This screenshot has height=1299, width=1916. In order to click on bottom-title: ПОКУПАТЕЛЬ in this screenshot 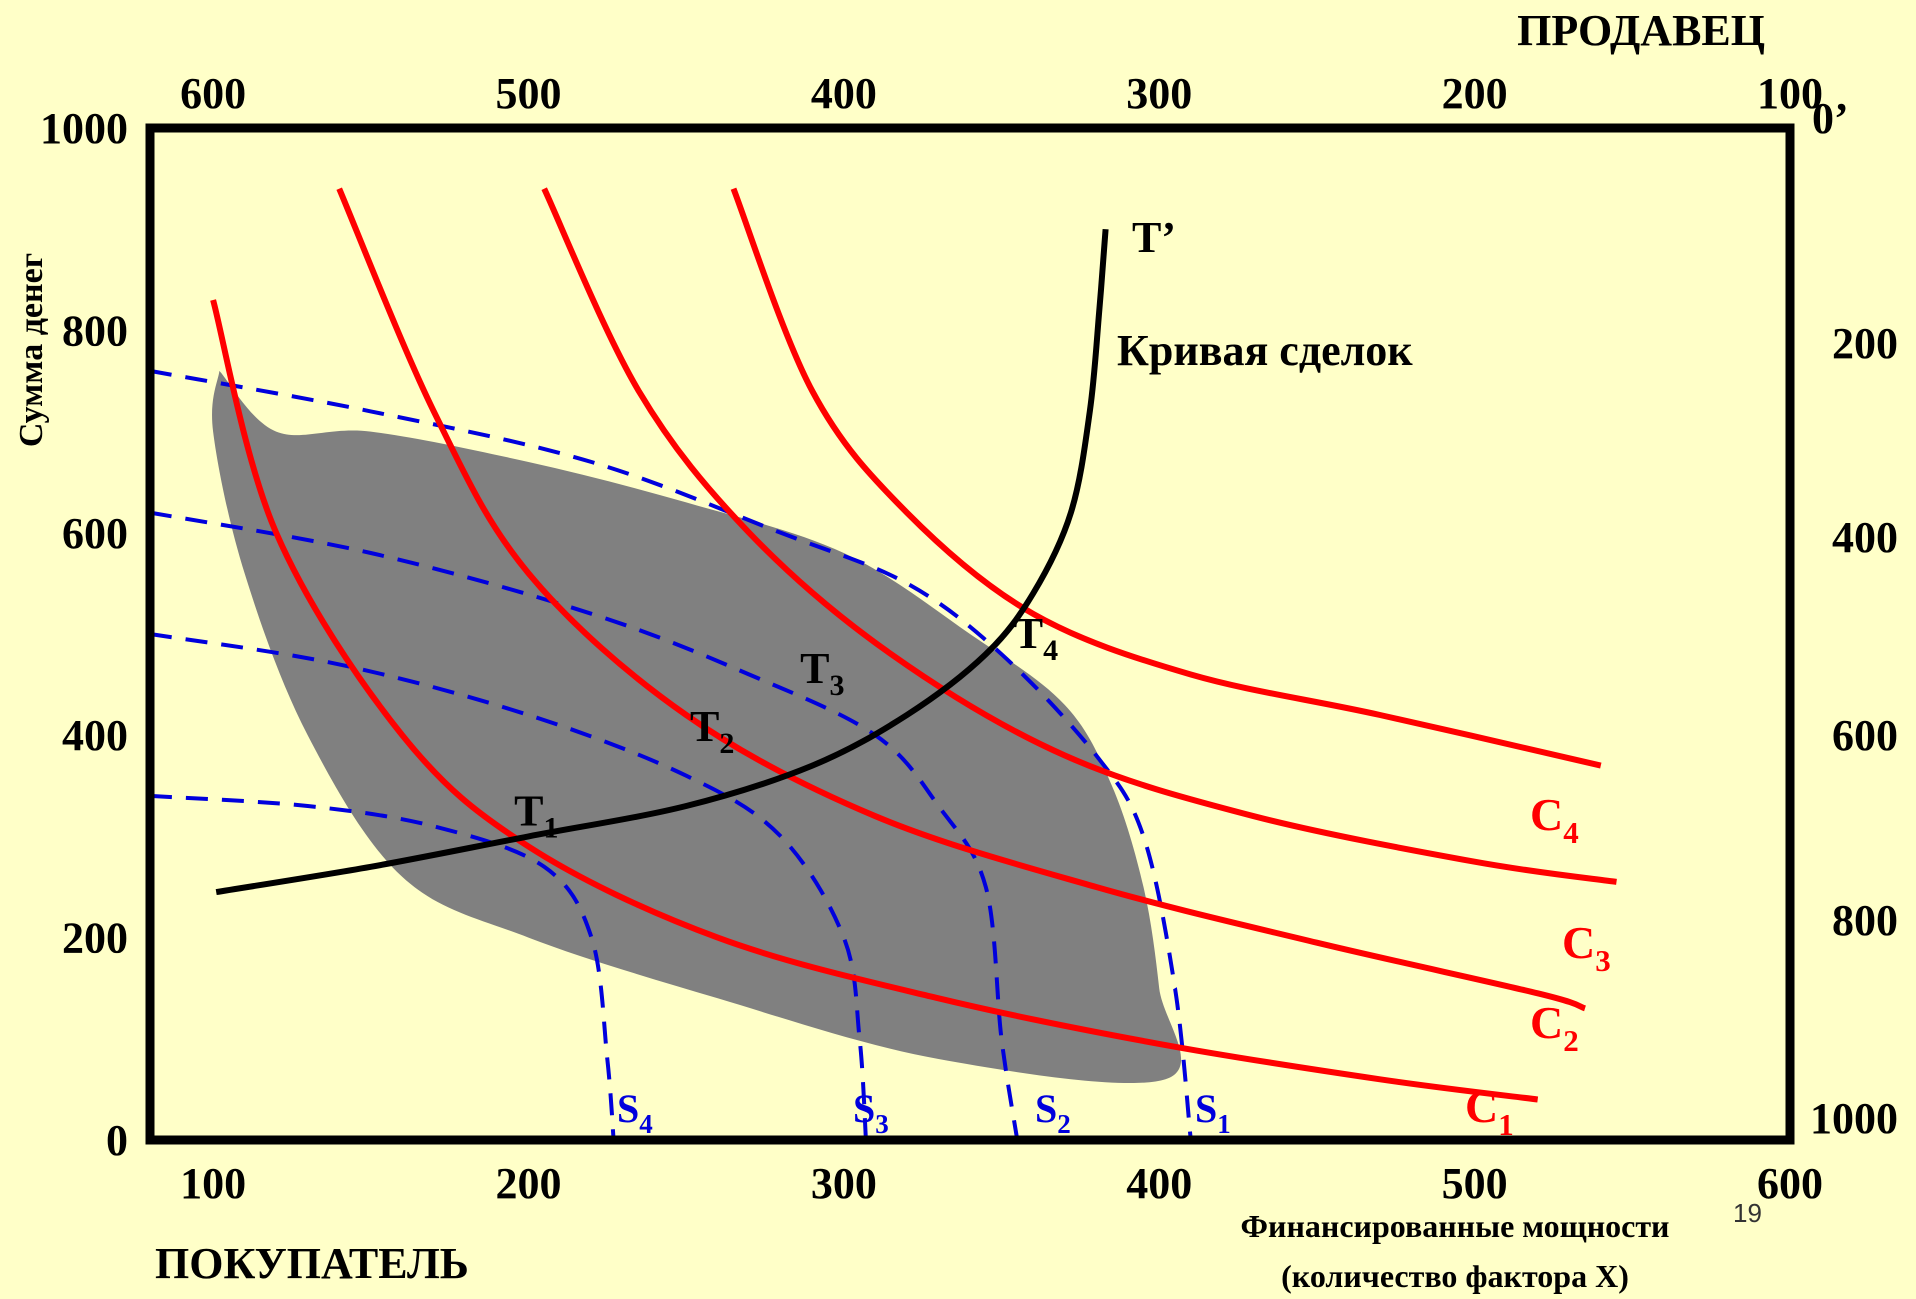, I will do `click(312, 1263)`.